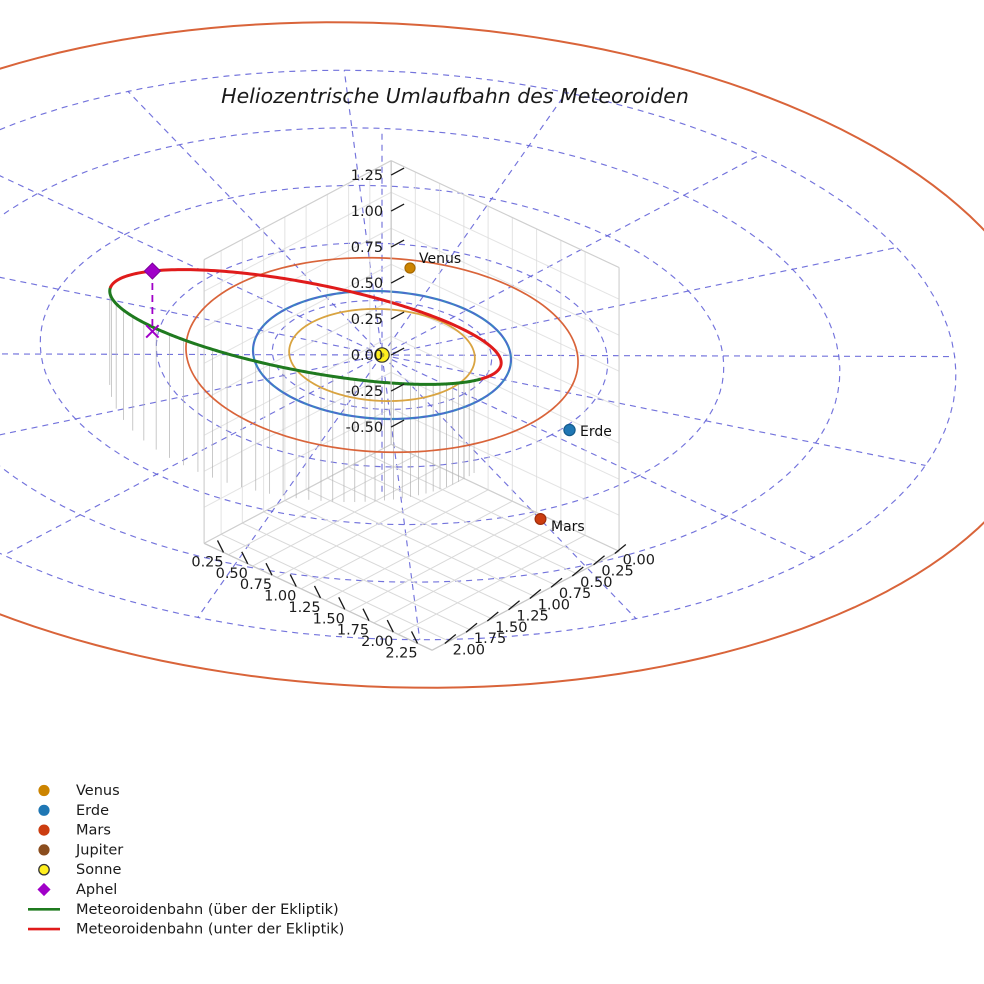  Describe the element at coordinates (207, 910) in the screenshot. I see `legend-item-label: Meteoroidenbahn (über der Ekliptik)` at that location.